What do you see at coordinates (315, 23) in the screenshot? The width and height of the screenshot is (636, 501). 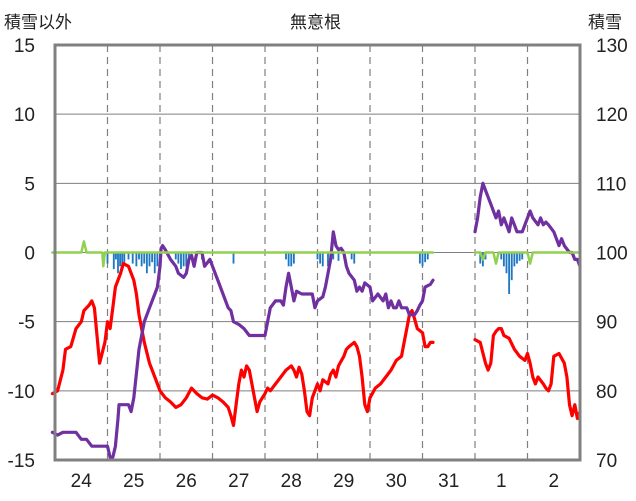 I see `chart-title: 無意根` at bounding box center [315, 23].